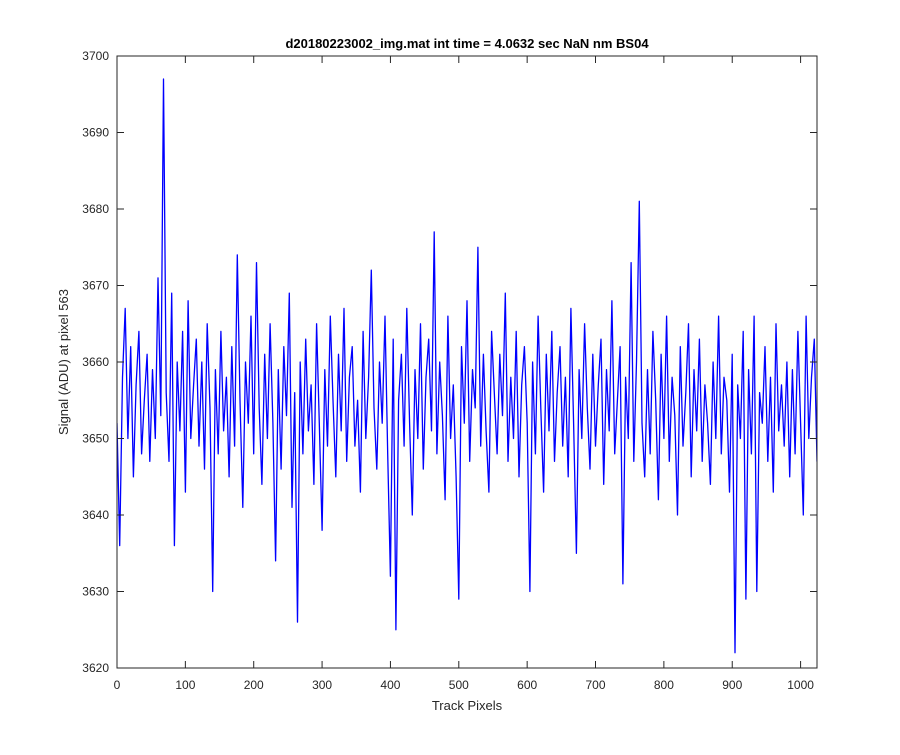 The height and width of the screenshot is (755, 900). I want to click on y-tick-label: 3640, so click(95, 515).